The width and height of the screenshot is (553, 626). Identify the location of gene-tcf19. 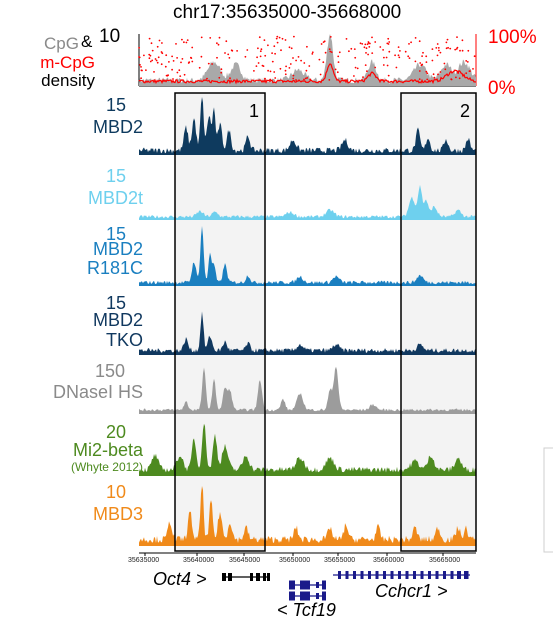
(307, 585).